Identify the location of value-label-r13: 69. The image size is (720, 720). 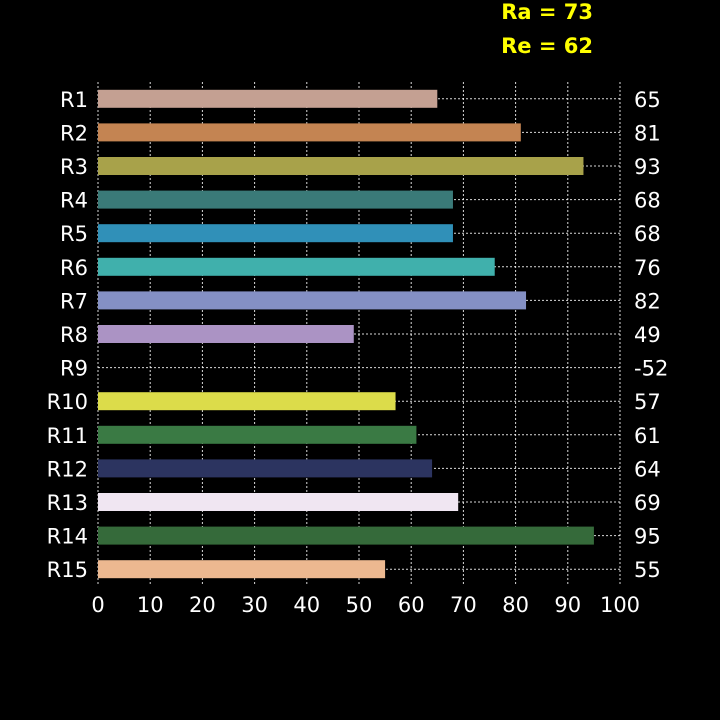
(647, 503).